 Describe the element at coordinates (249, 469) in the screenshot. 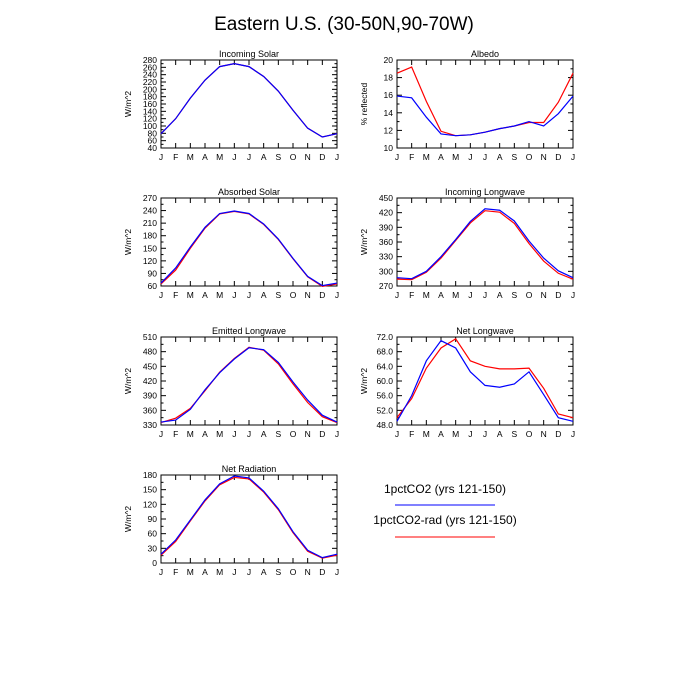

I see `panel-title: Net Radiation` at that location.